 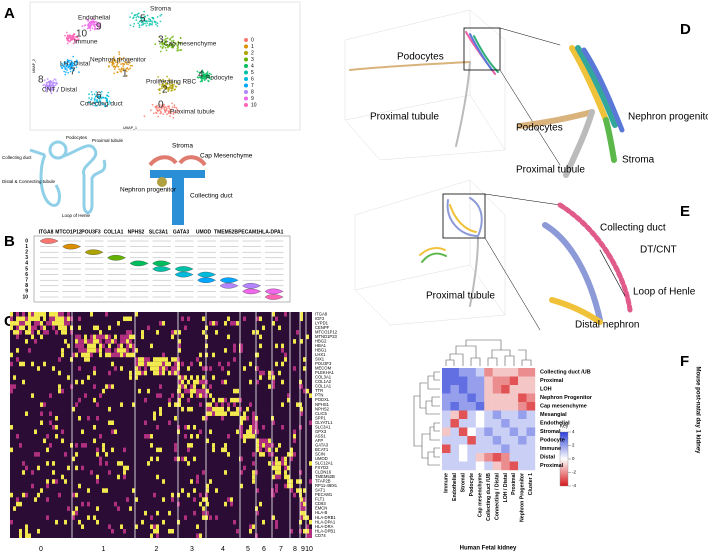 What do you see at coordinates (206, 280) in the screenshot?
I see `violin` at bounding box center [206, 280].